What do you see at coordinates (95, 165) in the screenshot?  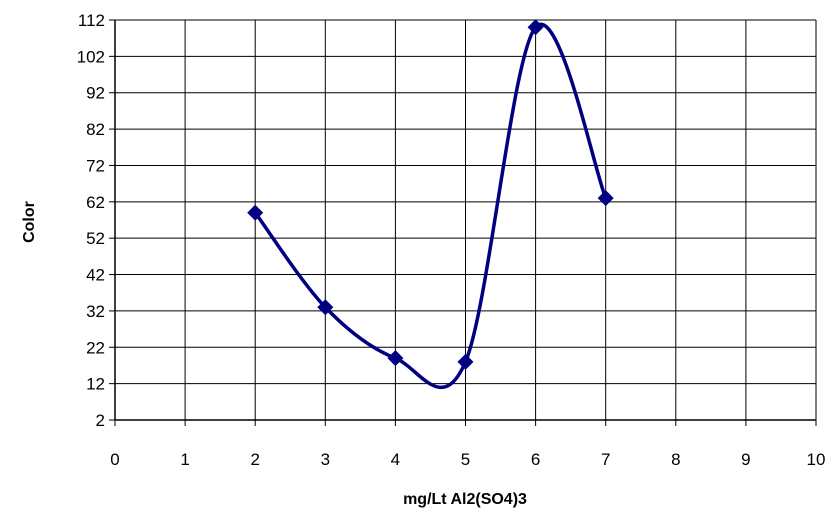 I see `y-tick-label: 72` at bounding box center [95, 165].